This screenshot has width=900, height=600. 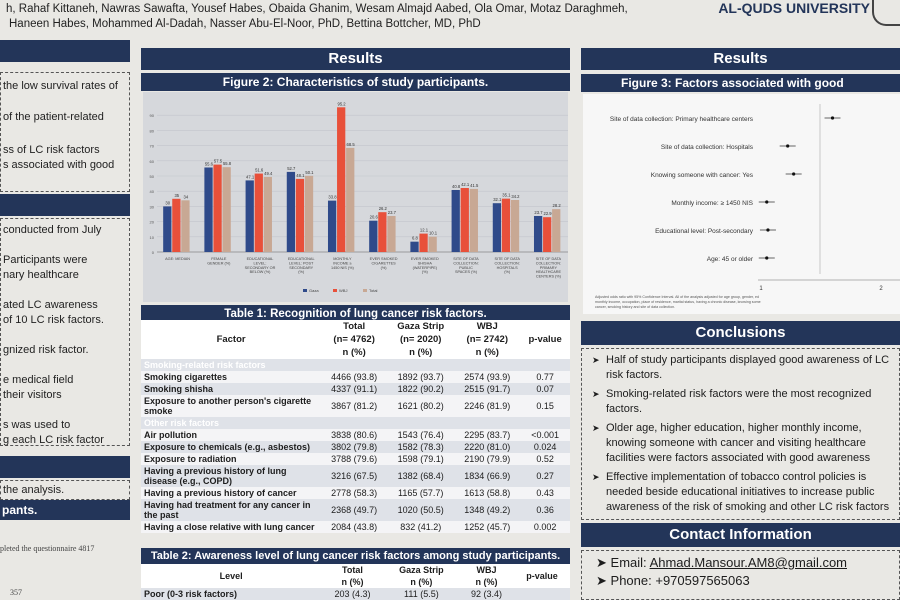 I want to click on left-footnote-1: pleted the questionnaire 4817, so click(x=47, y=548).